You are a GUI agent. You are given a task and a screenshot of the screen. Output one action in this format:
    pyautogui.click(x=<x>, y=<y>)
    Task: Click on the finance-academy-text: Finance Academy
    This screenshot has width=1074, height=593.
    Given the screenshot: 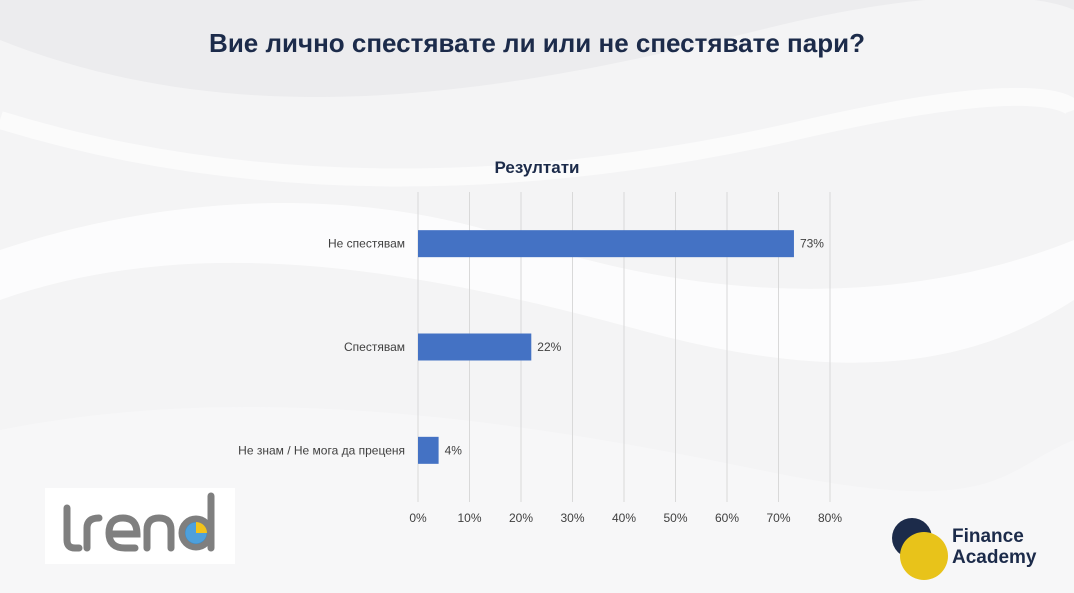 What is the action you would take?
    pyautogui.click(x=994, y=547)
    